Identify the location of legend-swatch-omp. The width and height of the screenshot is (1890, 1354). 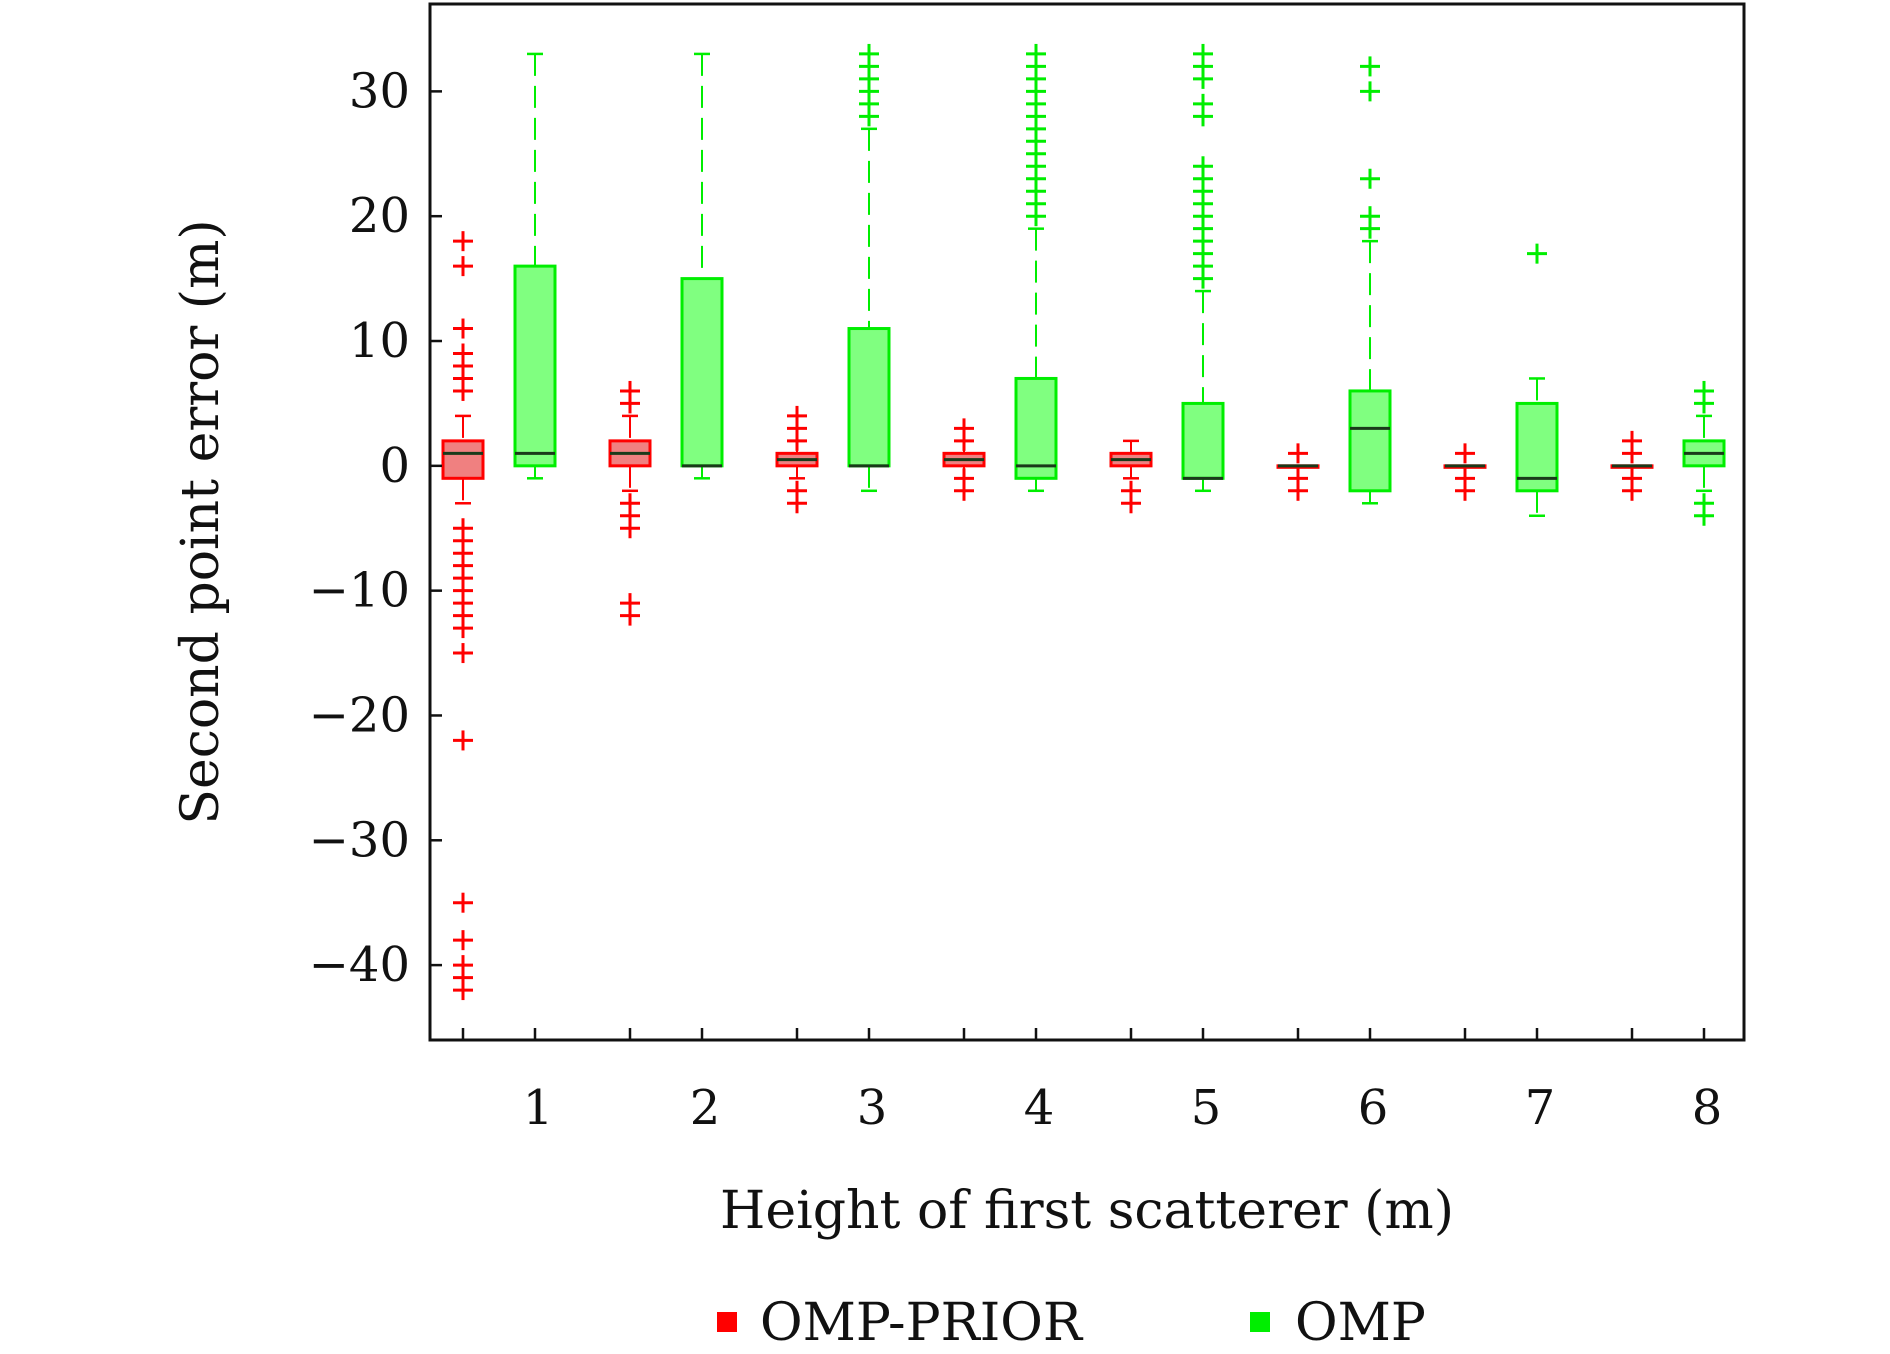
(1260, 1322).